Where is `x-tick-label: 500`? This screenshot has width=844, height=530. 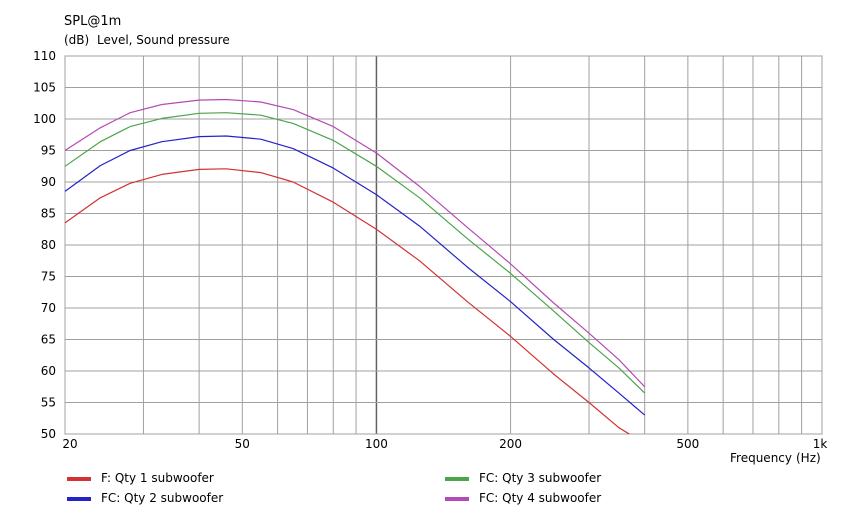 x-tick-label: 500 is located at coordinates (687, 444).